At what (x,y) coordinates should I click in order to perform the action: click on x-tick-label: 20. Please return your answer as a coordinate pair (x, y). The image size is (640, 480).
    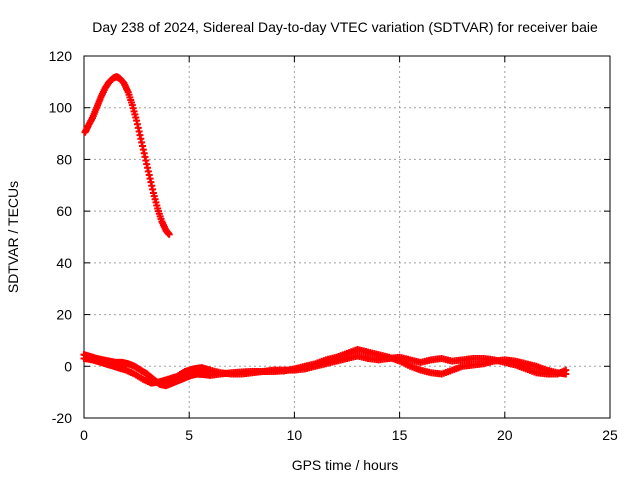
    Looking at the image, I should click on (505, 435).